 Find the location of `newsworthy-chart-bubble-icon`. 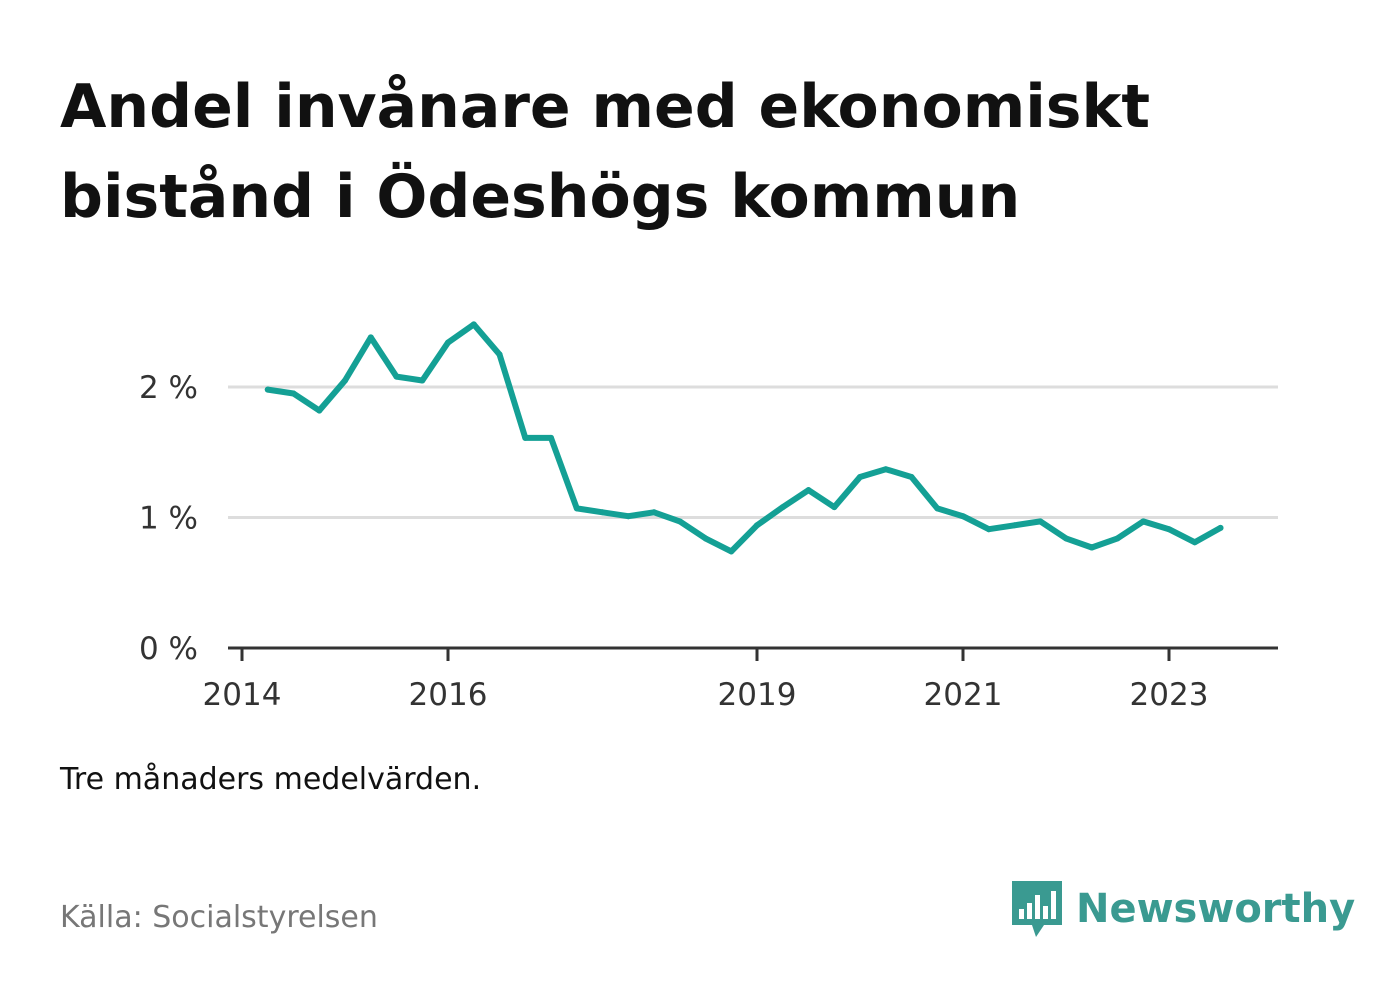

newsworthy-chart-bubble-icon is located at coordinates (1037, 909).